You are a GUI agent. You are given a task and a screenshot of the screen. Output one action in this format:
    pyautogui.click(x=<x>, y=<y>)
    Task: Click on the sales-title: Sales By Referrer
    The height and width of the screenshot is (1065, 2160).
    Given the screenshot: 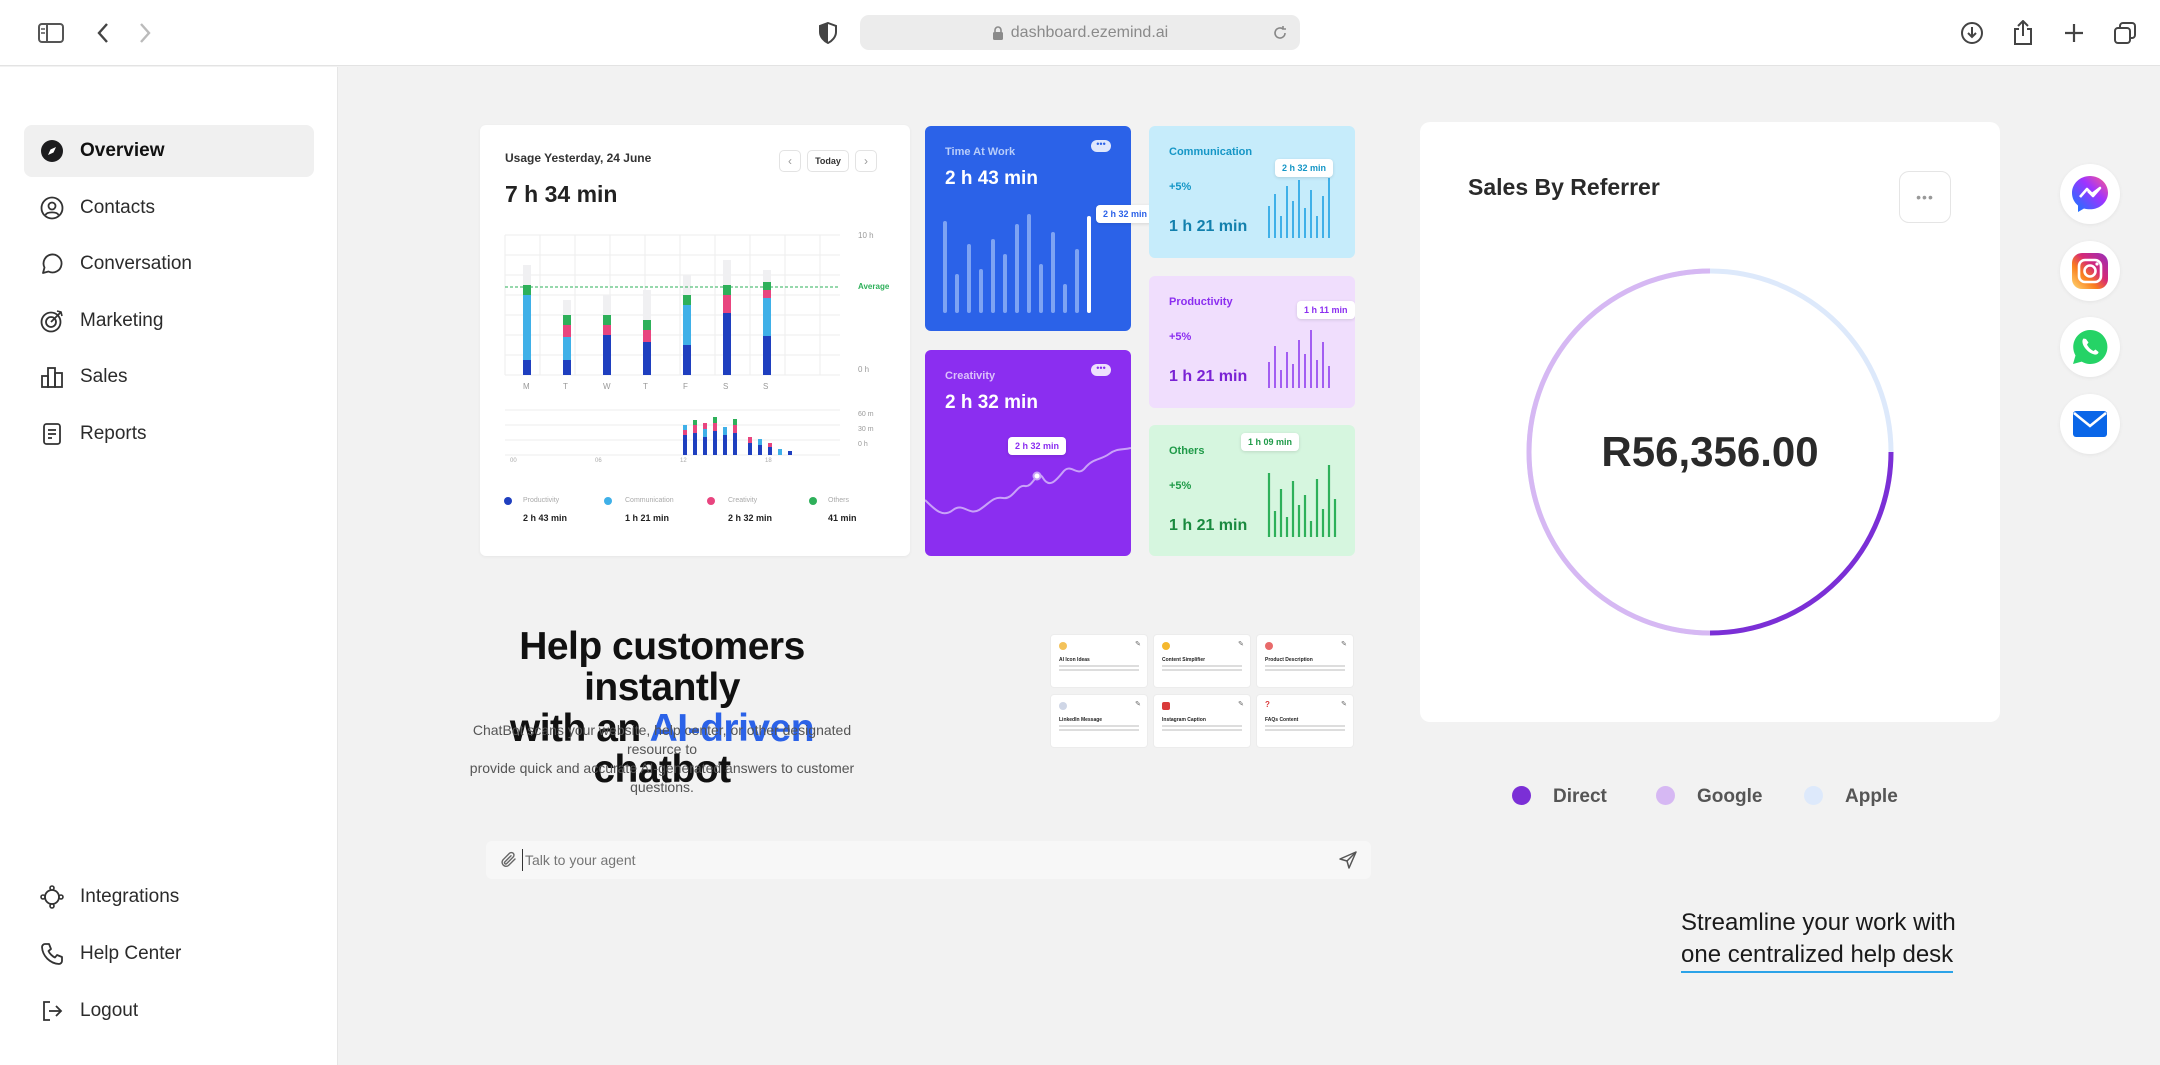 What is the action you would take?
    pyautogui.click(x=1564, y=187)
    